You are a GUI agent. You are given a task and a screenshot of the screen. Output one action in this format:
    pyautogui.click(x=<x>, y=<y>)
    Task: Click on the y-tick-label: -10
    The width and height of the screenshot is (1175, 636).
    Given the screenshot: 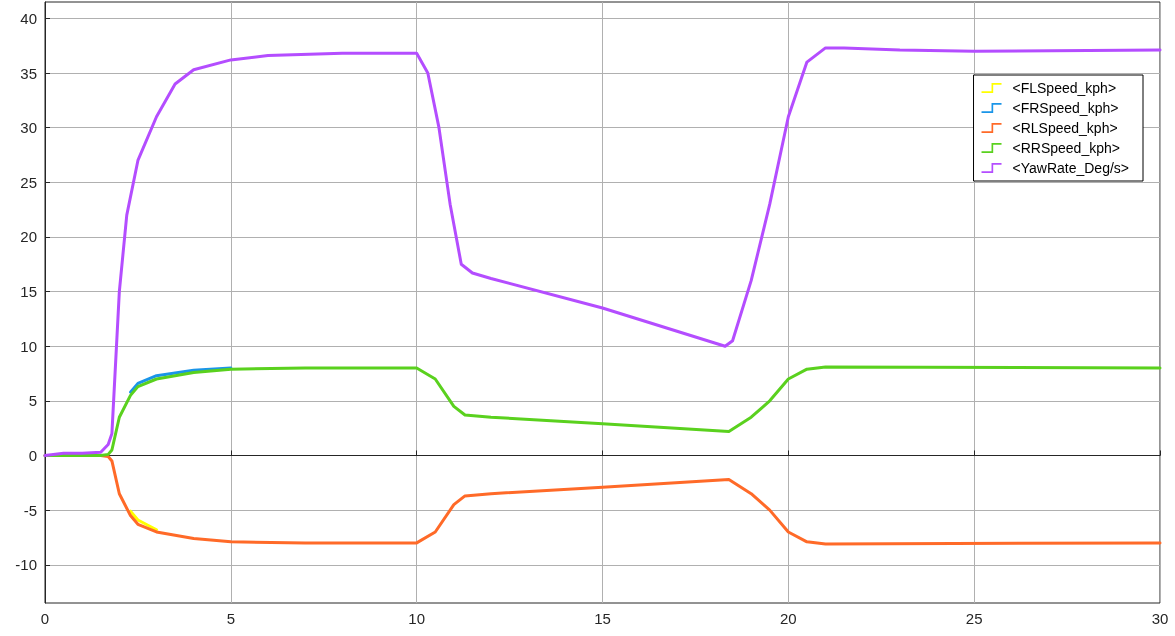 What is the action you would take?
    pyautogui.click(x=26, y=565)
    